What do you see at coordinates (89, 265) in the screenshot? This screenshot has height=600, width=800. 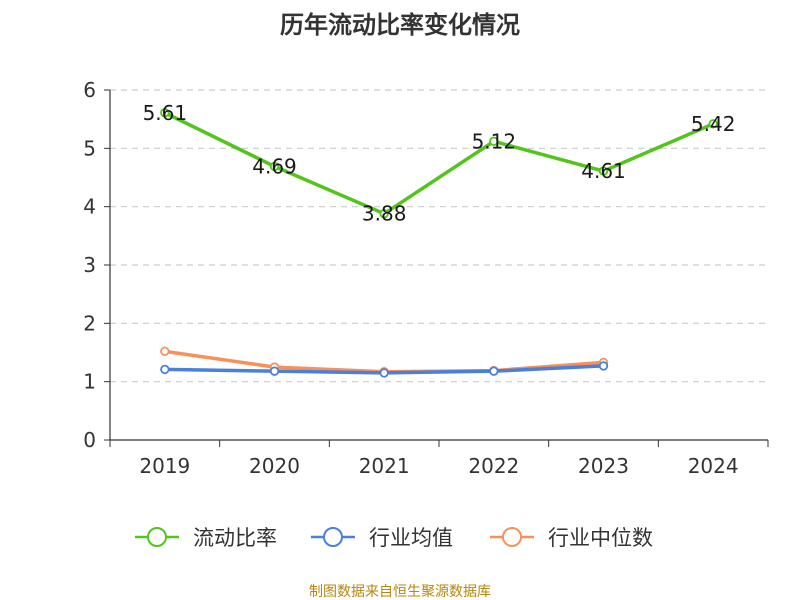 I see `y-tick-label: 3` at bounding box center [89, 265].